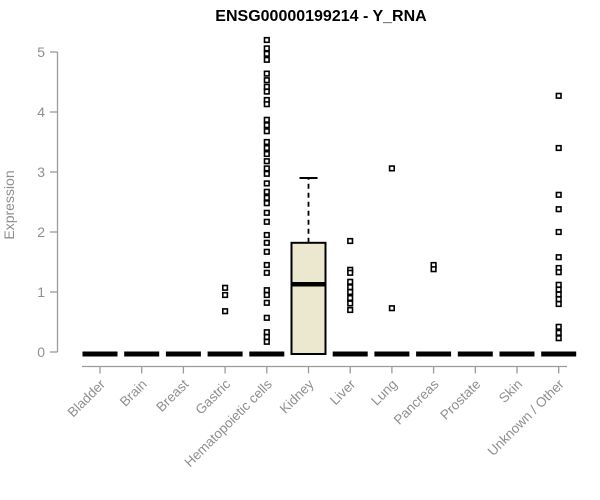  Describe the element at coordinates (41, 352) in the screenshot. I see `y-tick-label: 0` at that location.